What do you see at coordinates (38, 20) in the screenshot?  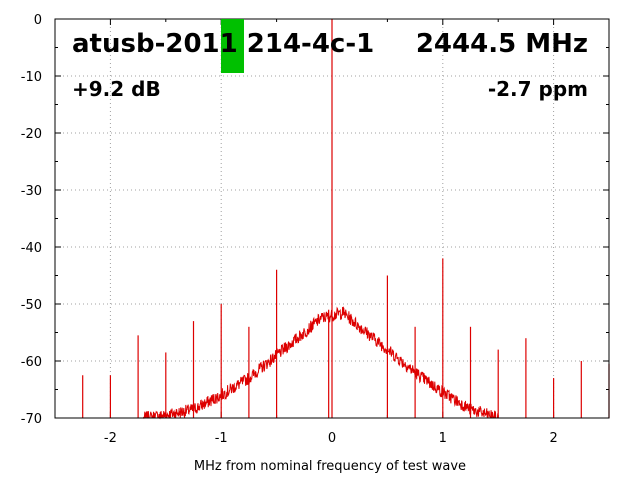 I see `y-tick-label: 0` at bounding box center [38, 20].